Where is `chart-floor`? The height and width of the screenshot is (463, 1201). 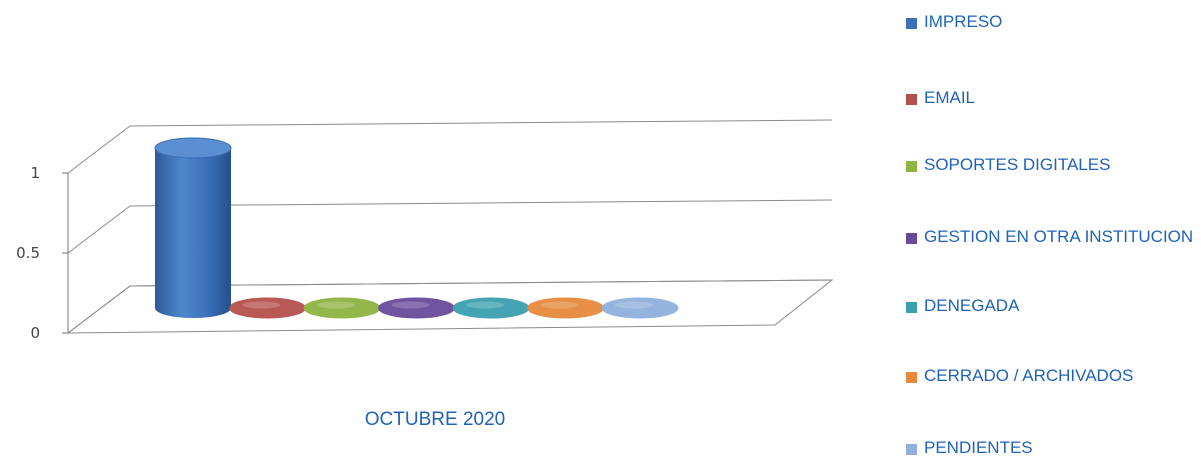
chart-floor is located at coordinates (450, 306).